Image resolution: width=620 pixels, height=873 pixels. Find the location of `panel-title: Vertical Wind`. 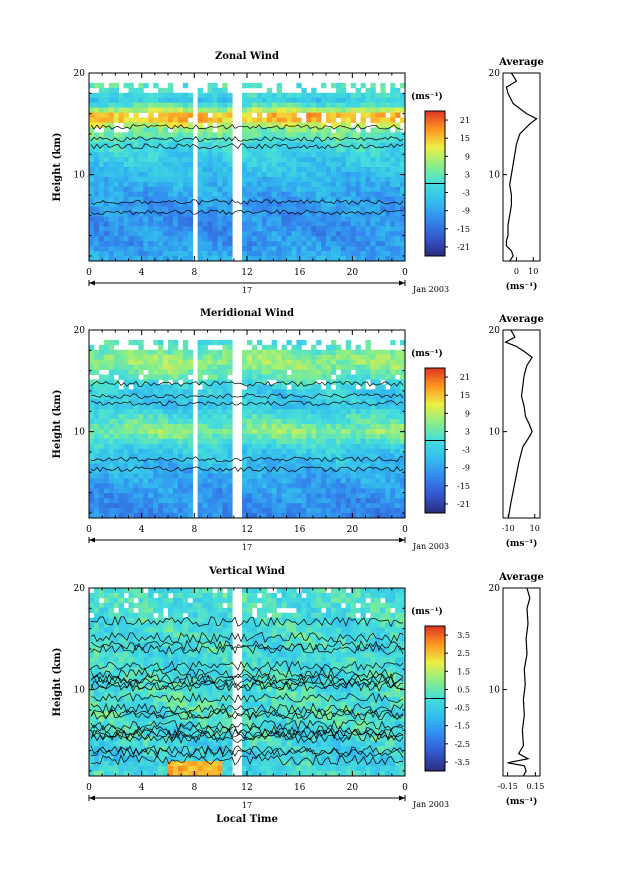

panel-title: Vertical Wind is located at coordinates (246, 571).